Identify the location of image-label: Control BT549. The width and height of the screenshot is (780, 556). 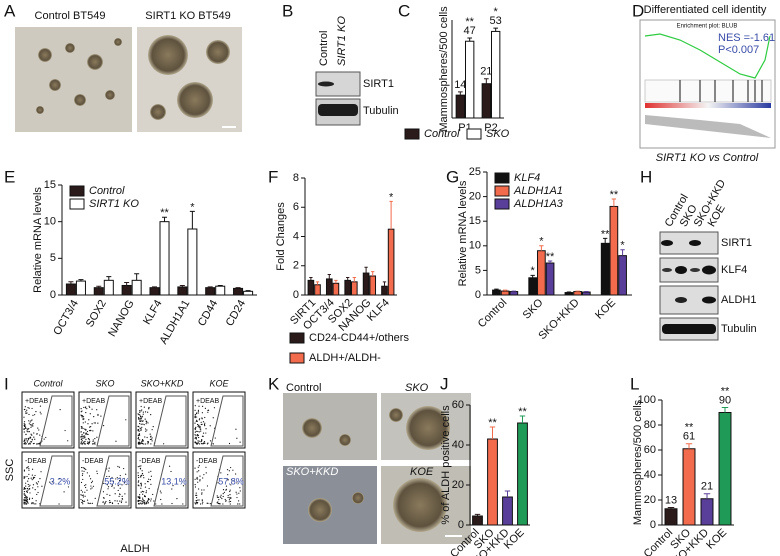
(70, 16).